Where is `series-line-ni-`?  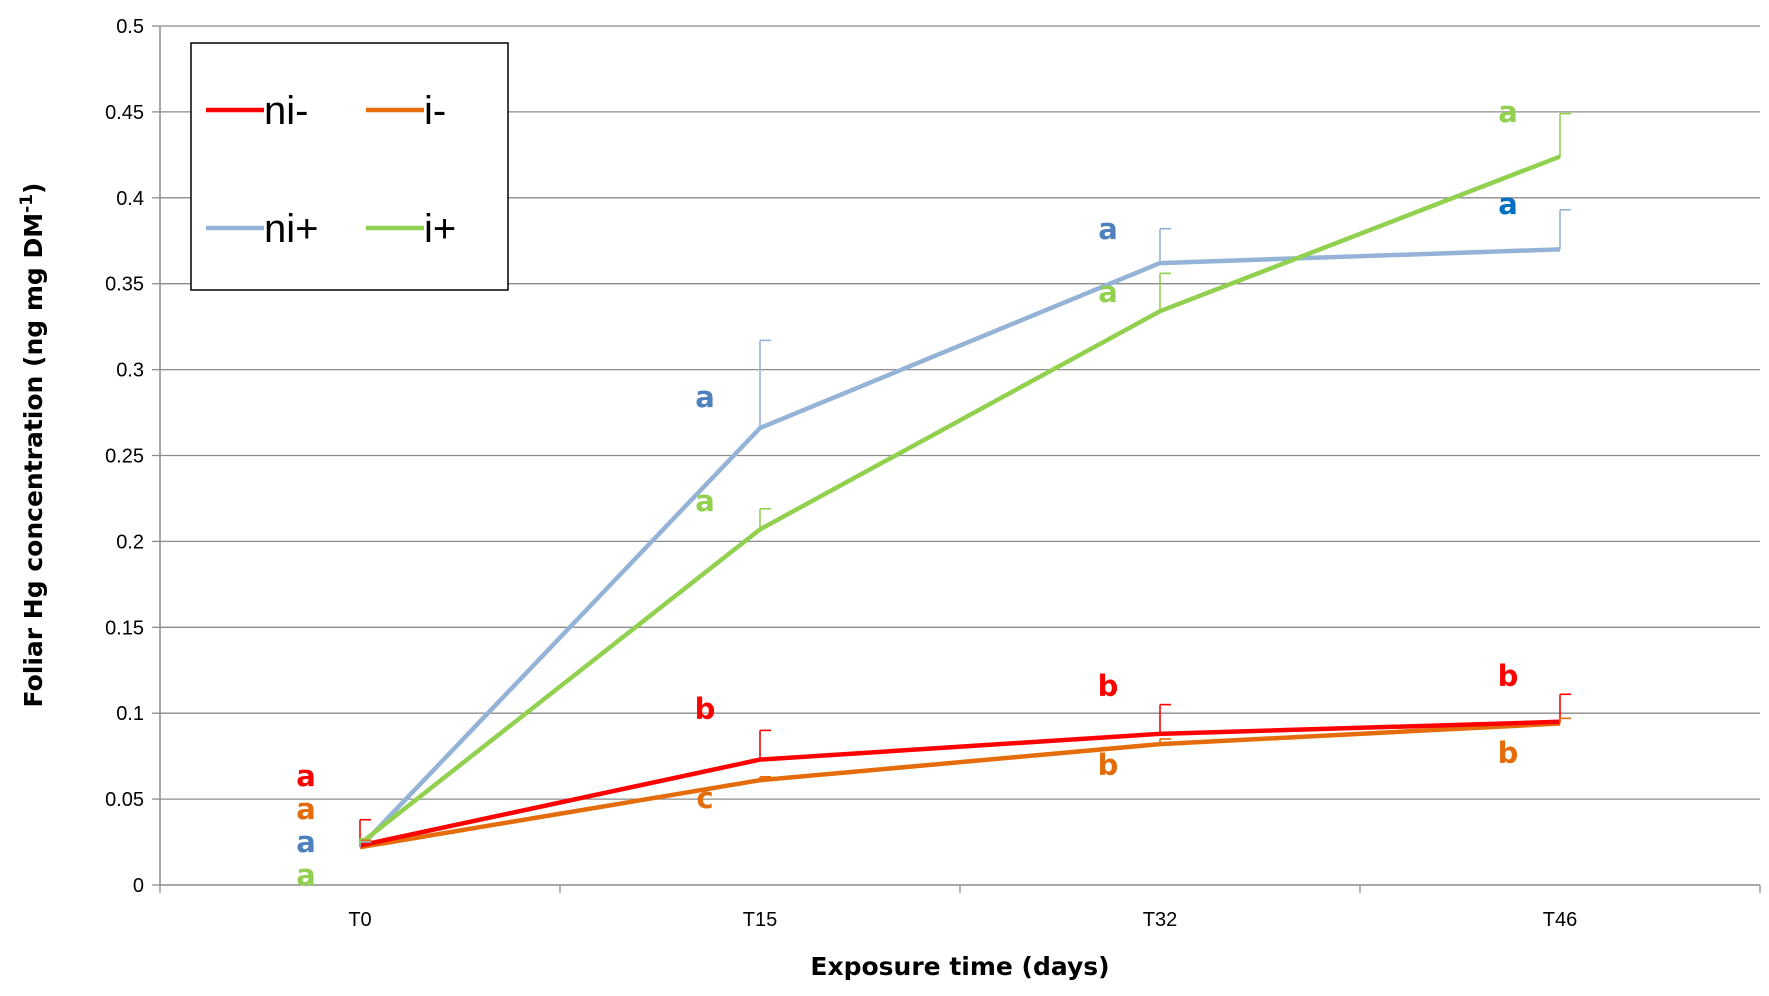
series-line-ni- is located at coordinates (960, 783).